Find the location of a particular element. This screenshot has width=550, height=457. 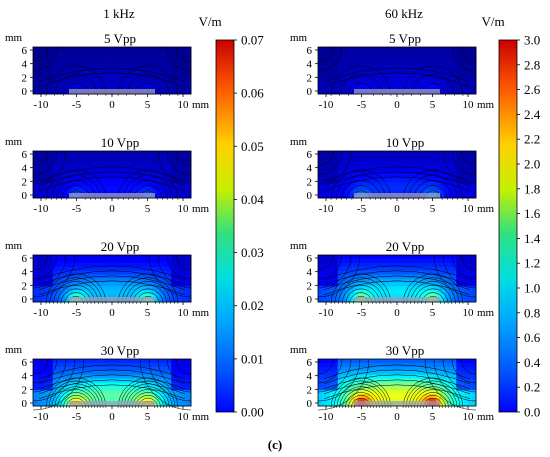

x-axis-unit: mm is located at coordinates (201, 417).